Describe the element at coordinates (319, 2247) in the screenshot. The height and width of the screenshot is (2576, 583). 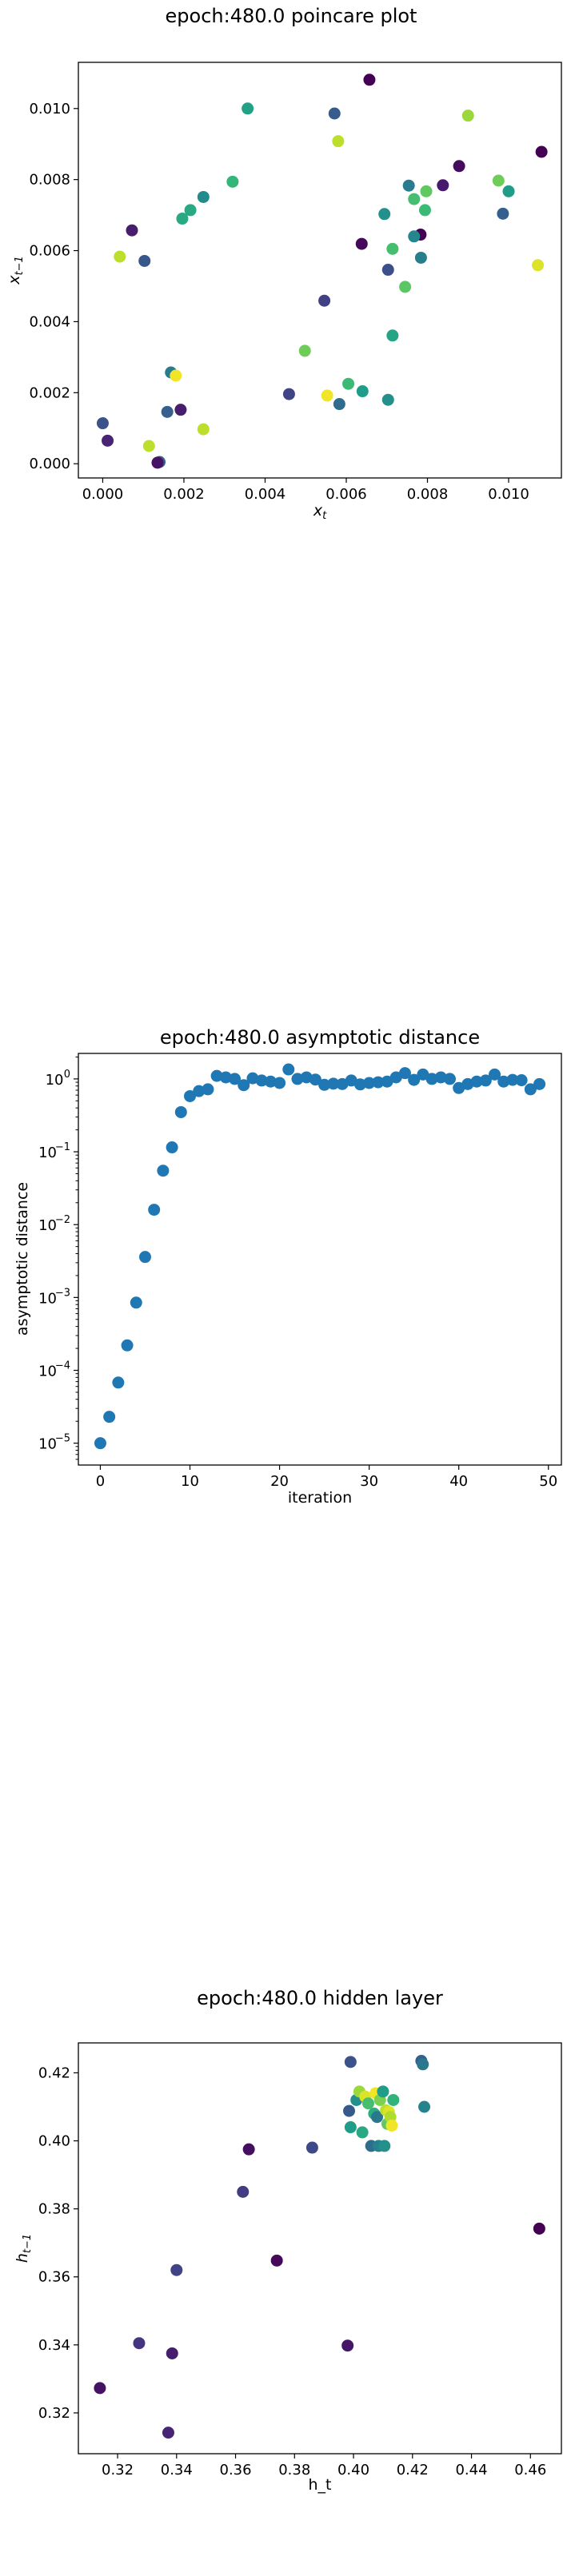
I see `hidden-layer-points` at that location.